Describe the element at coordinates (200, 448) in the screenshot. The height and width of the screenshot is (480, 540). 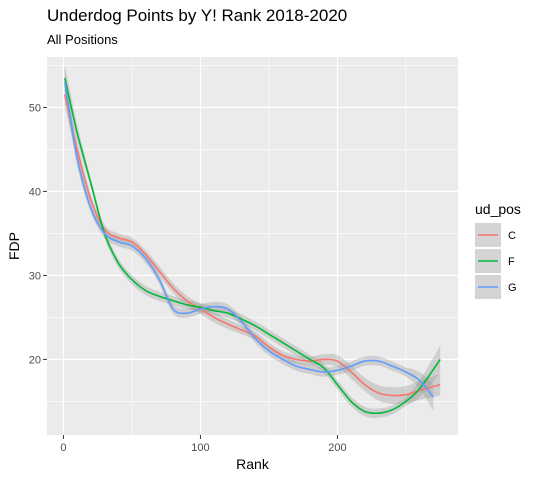
I see `x-tick-label: 100` at that location.